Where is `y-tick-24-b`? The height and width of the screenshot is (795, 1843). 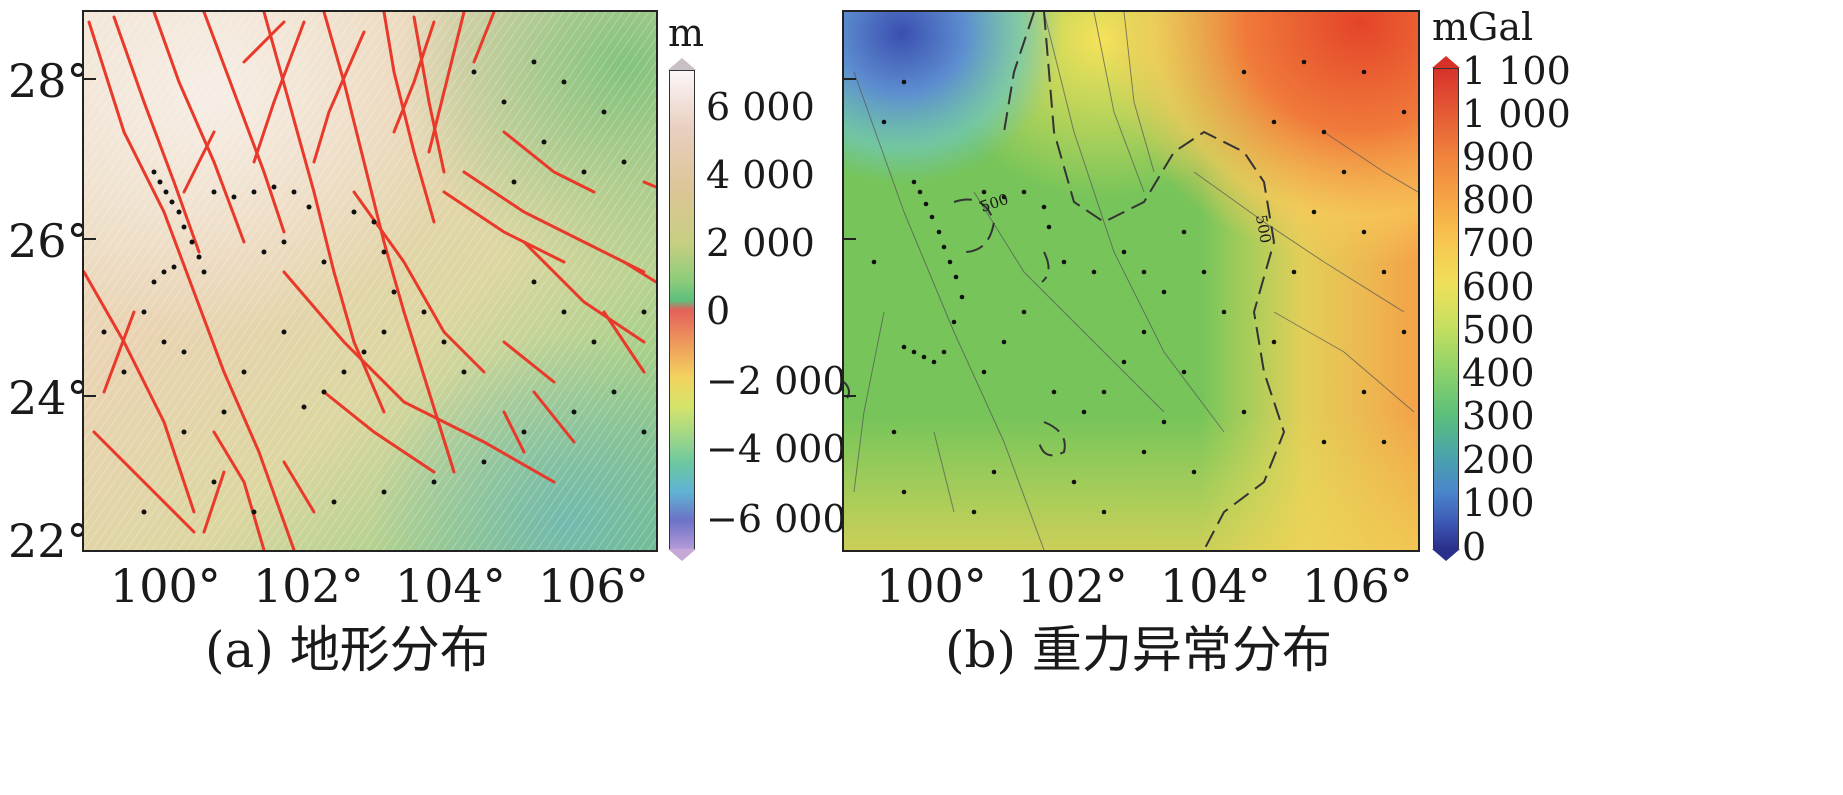
y-tick-24-b is located at coordinates (849, 396).